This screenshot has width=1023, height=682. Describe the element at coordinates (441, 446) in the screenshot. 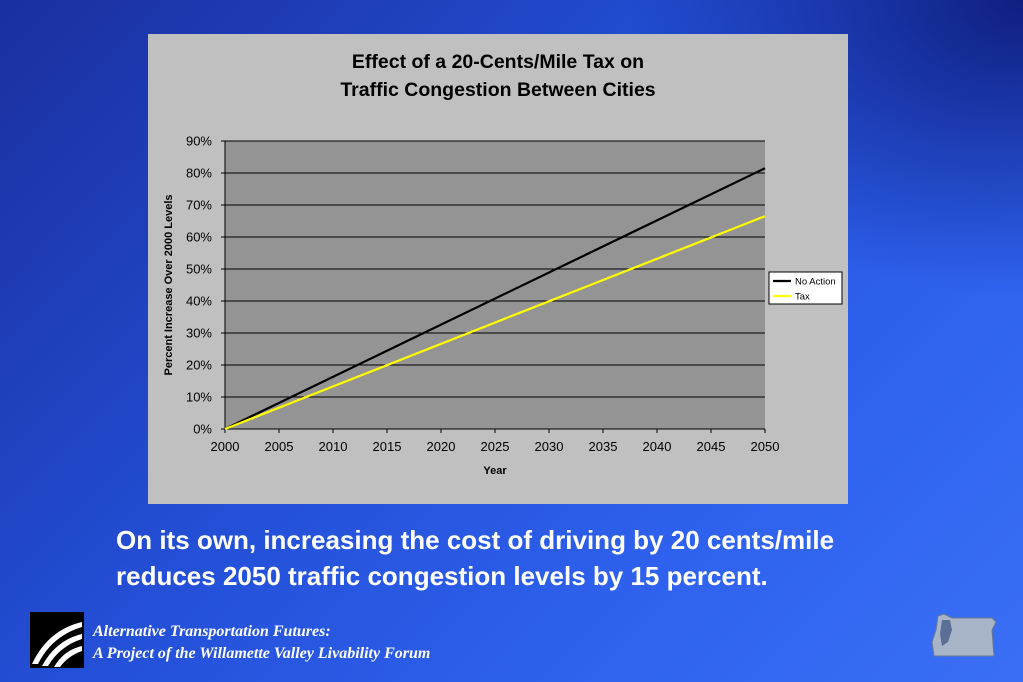

I see `x-tick-label: 2020` at that location.